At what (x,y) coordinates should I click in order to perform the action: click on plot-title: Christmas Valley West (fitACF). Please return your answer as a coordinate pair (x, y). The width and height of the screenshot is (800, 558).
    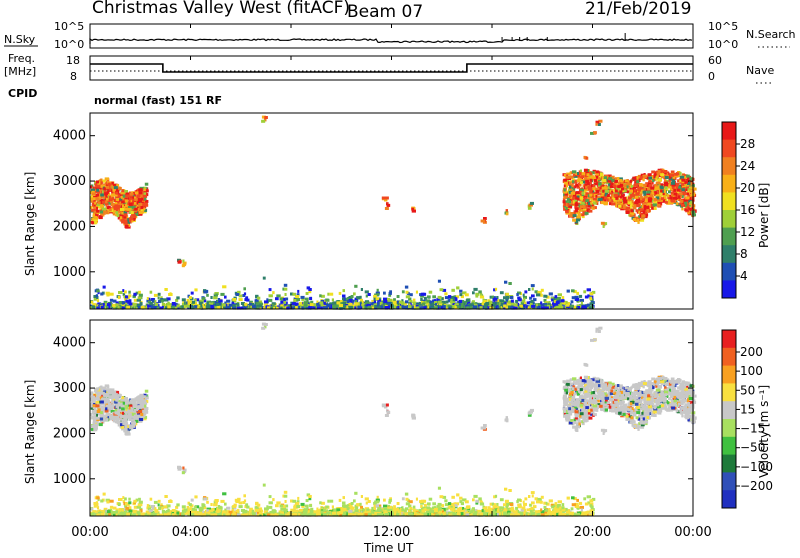
    Looking at the image, I should click on (221, 9).